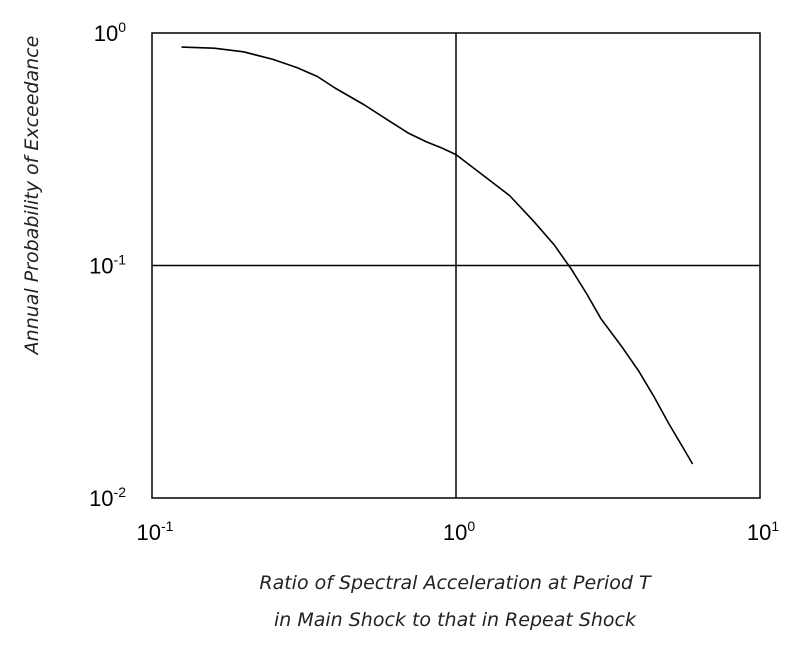 This screenshot has height=646, width=786. I want to click on x-tick-label: 10⁰, so click(459, 531).